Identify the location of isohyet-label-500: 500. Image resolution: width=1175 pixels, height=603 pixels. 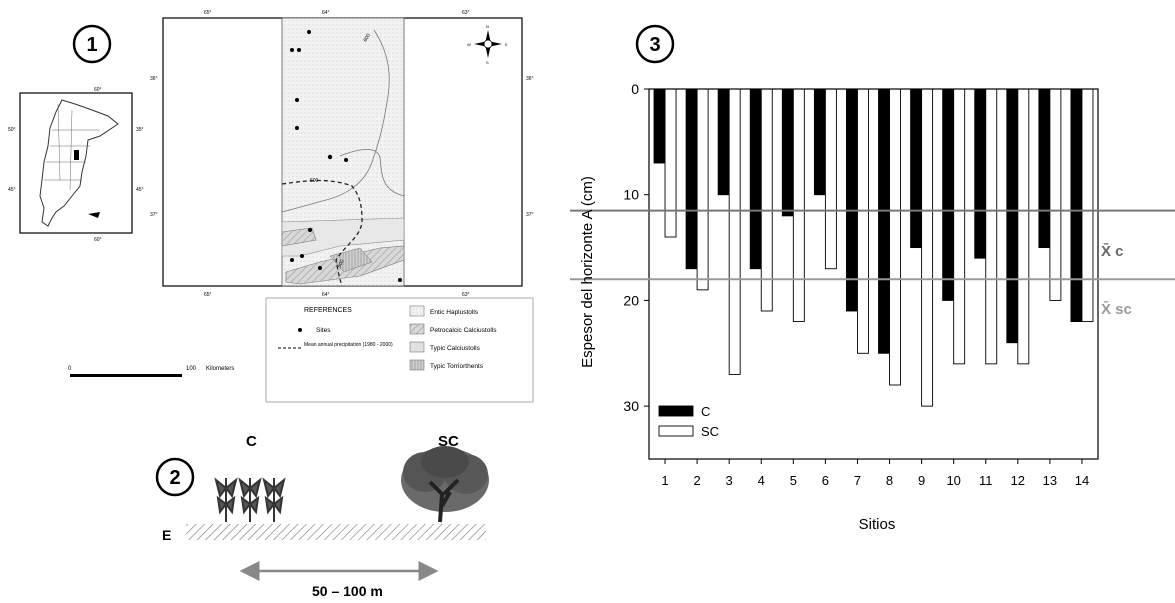
(341, 264).